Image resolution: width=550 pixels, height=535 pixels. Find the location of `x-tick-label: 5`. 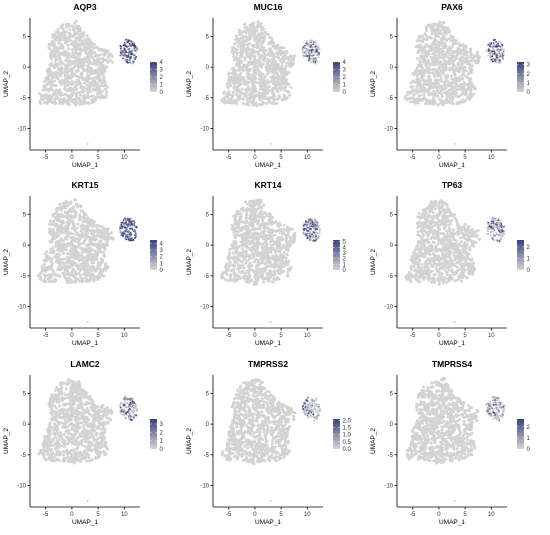

x-tick-label: 5 is located at coordinates (282, 158).